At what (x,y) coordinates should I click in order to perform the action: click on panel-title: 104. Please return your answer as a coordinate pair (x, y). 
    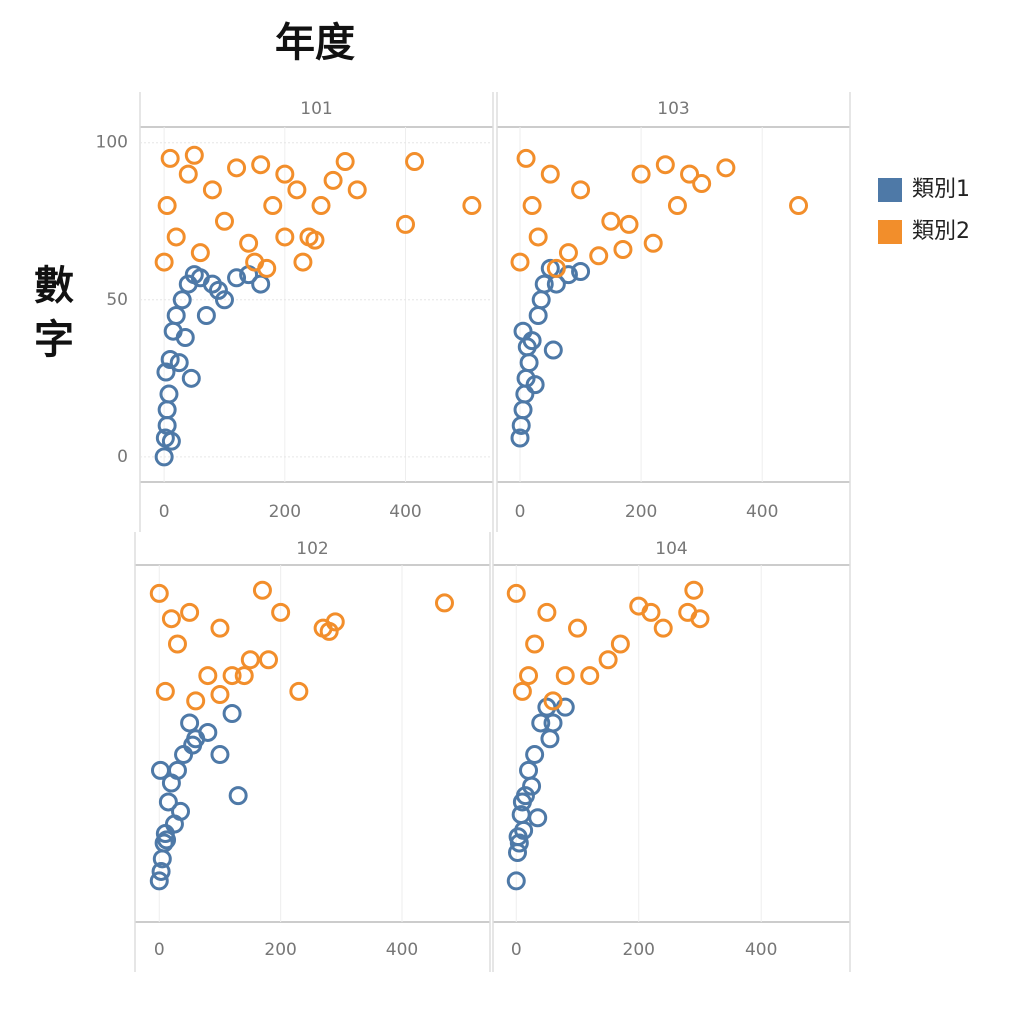
    Looking at the image, I should click on (671, 549).